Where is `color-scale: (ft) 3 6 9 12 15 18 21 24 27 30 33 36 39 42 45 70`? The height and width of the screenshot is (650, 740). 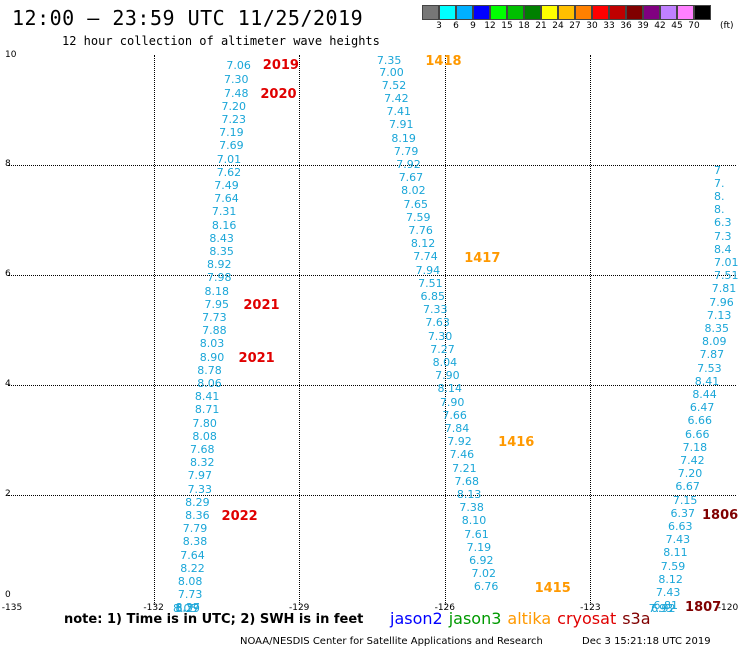 color-scale: (ft) 3 6 9 12 15 18 21 24 27 30 33 36 39 42 45 70 is located at coordinates (578, 18).